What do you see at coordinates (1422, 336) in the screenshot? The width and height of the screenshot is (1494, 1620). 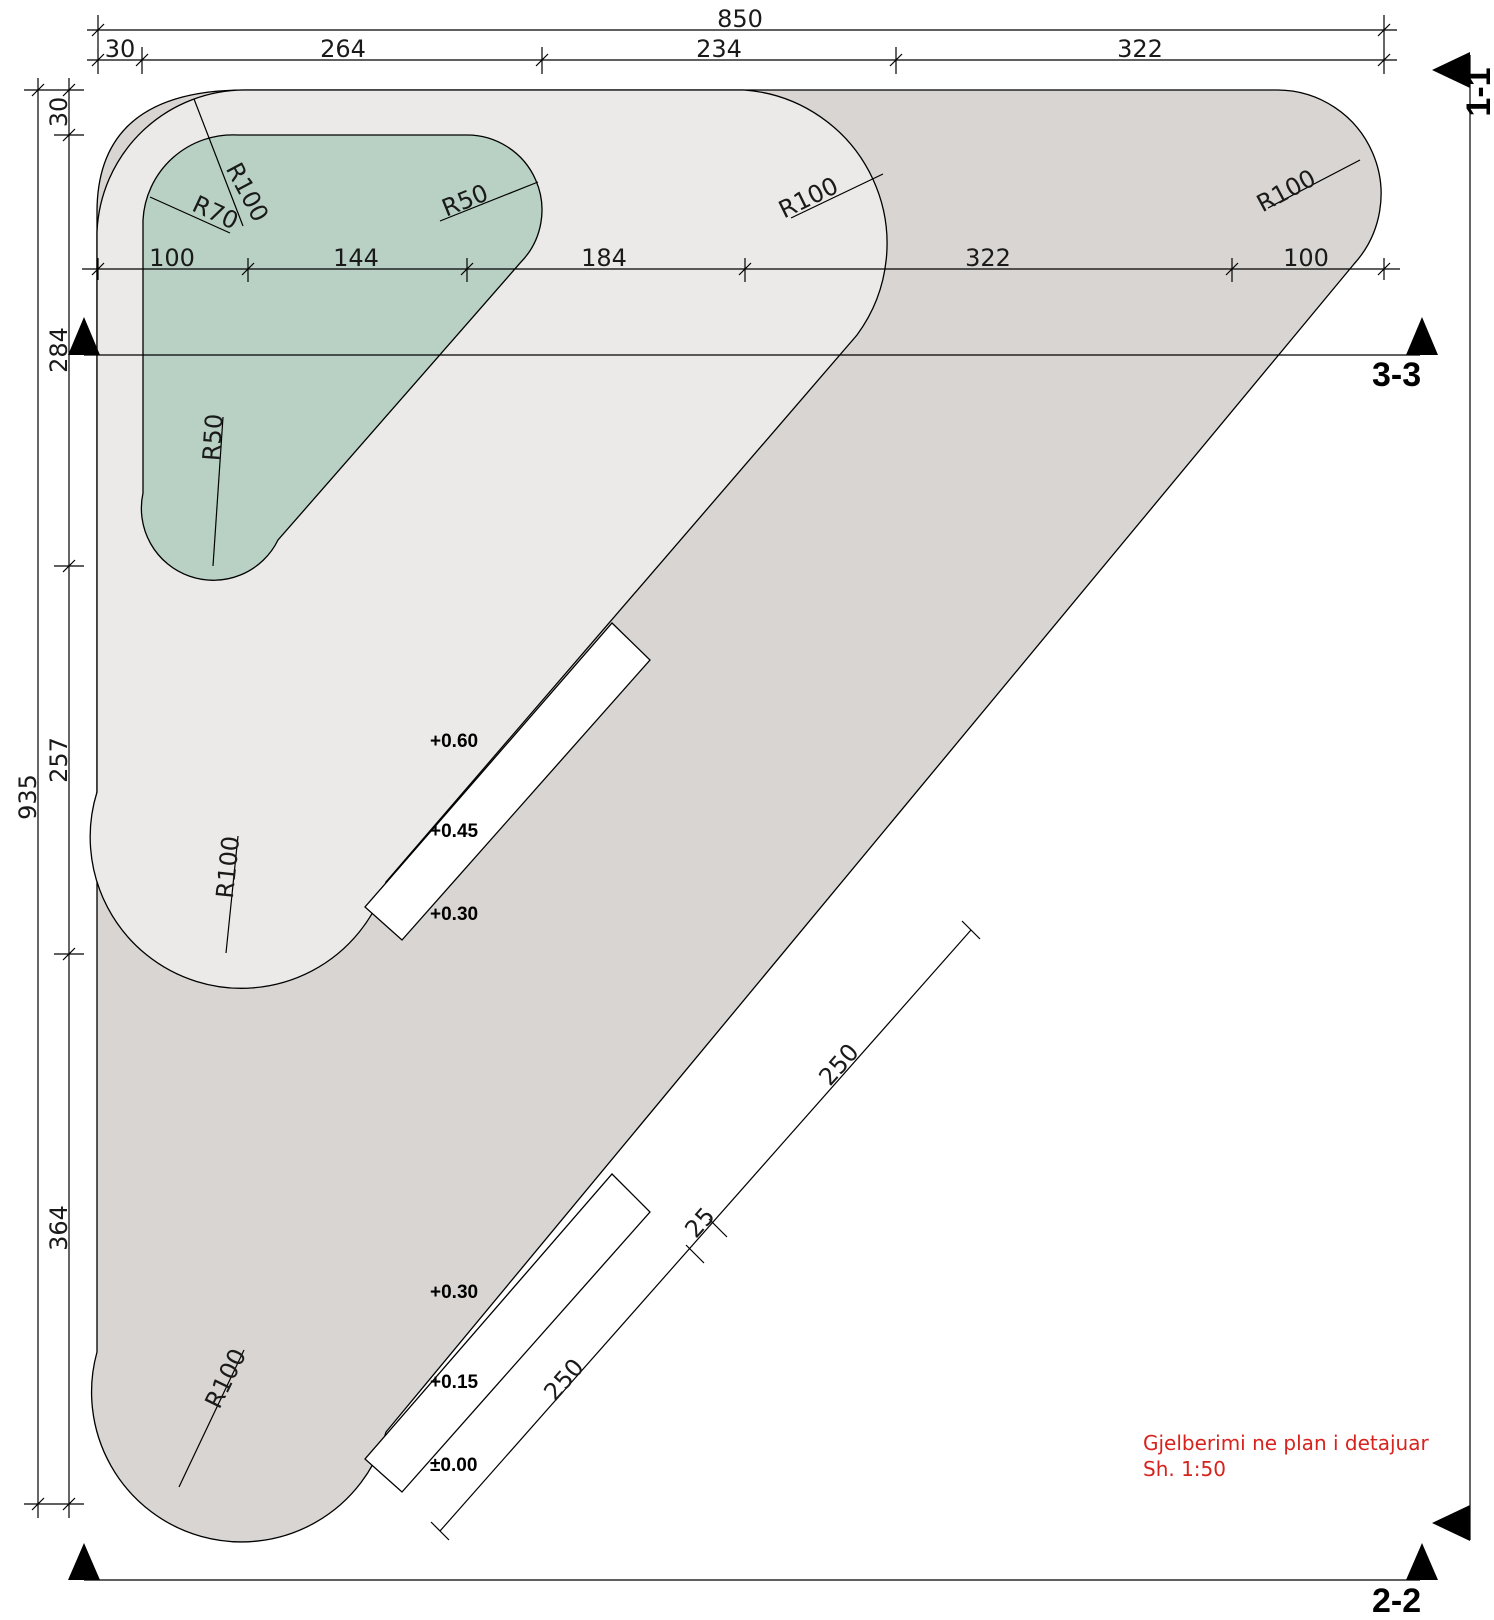 I see `section-3-marker-right` at bounding box center [1422, 336].